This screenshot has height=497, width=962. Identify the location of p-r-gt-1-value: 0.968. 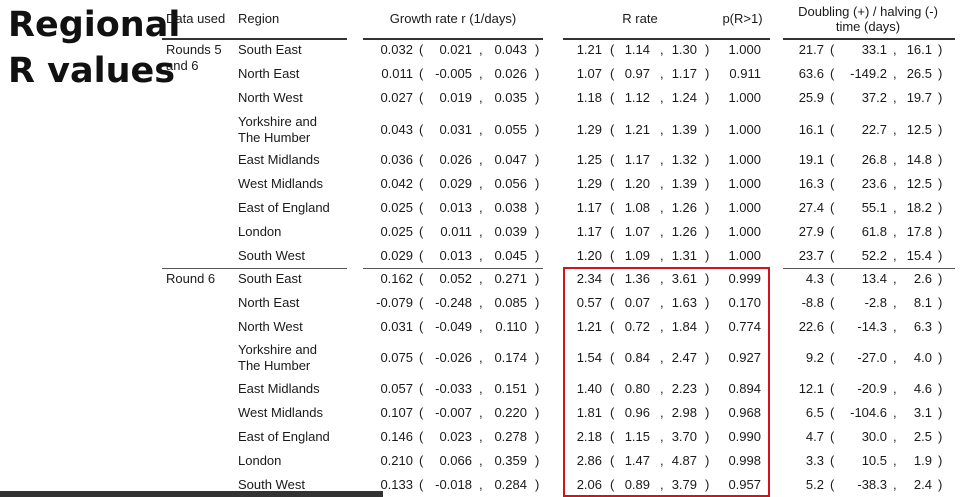
(744, 412).